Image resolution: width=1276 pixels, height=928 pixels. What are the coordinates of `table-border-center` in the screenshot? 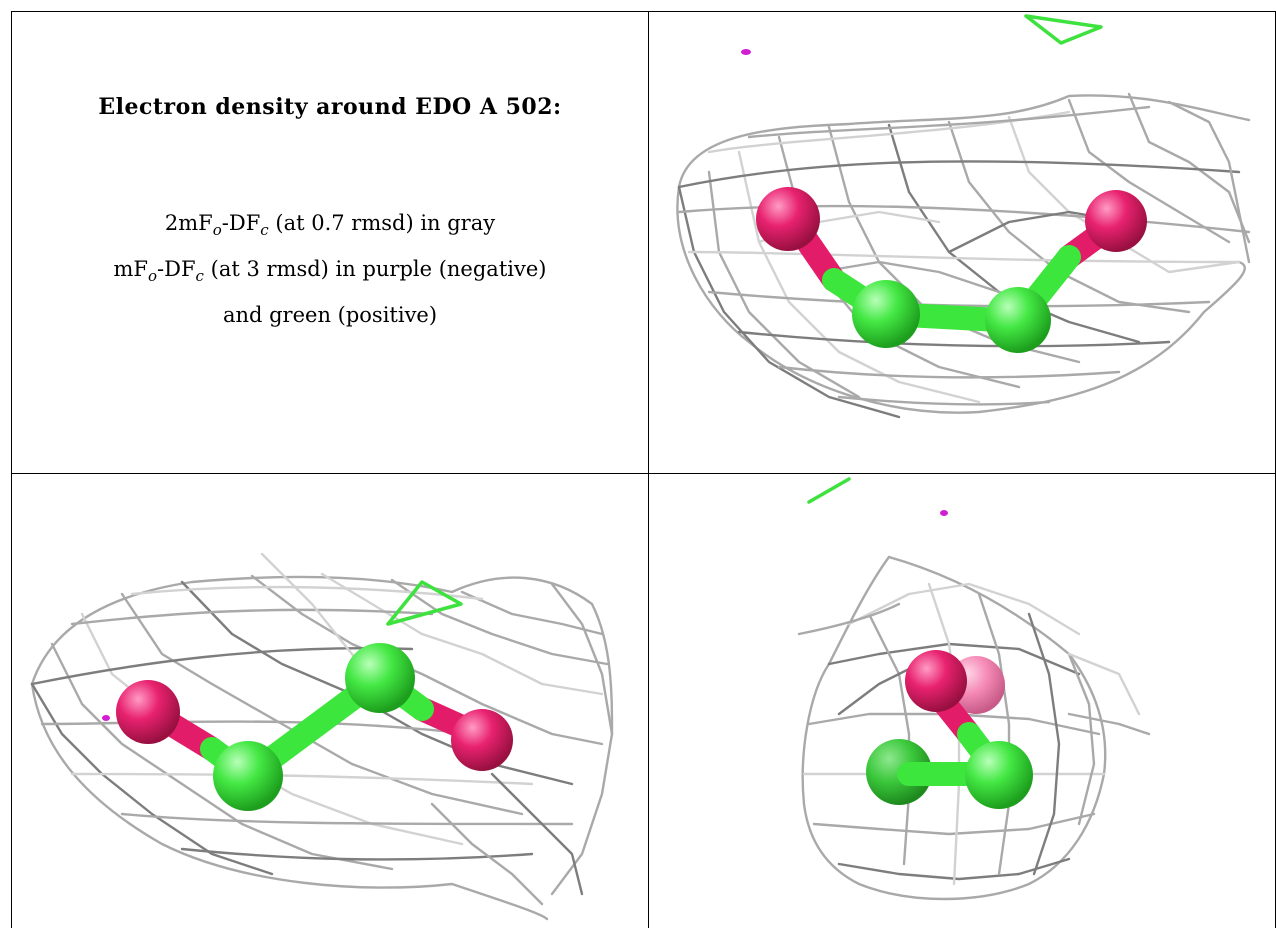 It's located at (648, 469).